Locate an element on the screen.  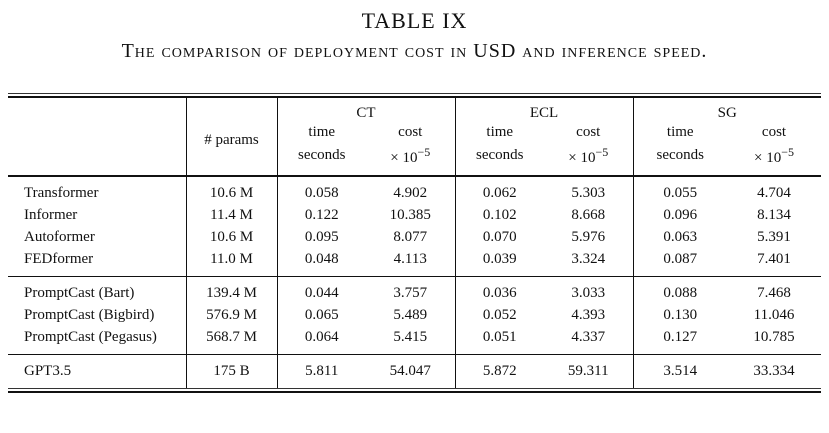
cell-model-name: FEDformer is located at coordinates (59, 259).